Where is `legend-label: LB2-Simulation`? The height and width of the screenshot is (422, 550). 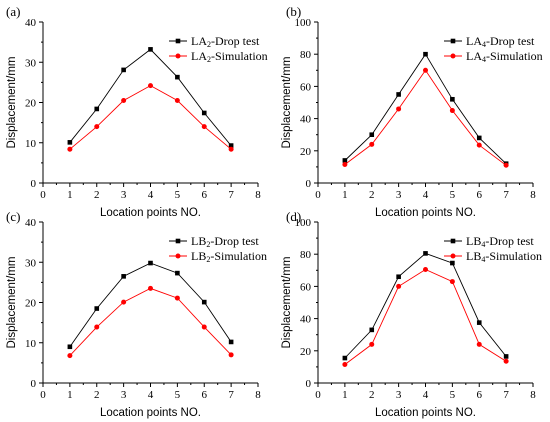
legend-label: LB2-Simulation is located at coordinates (229, 256).